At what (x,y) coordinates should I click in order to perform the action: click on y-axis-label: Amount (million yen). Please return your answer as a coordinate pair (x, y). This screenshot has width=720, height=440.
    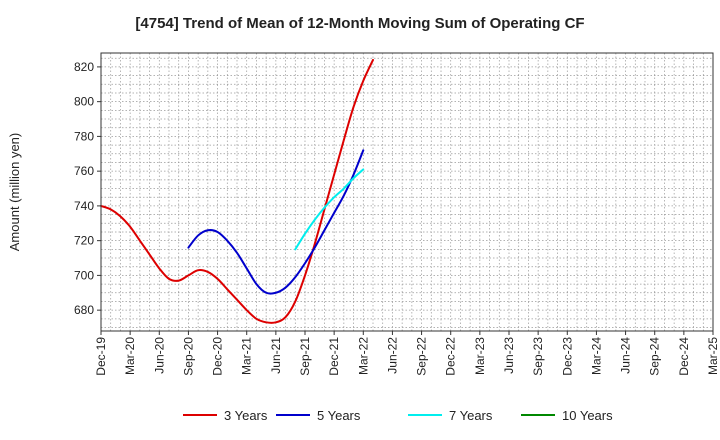
    Looking at the image, I should click on (14, 192).